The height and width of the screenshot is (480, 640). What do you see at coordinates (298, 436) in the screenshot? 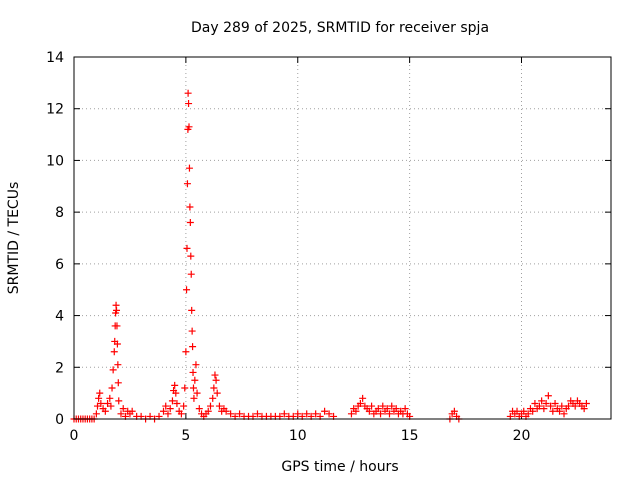
I see `x-tick-label: 10` at bounding box center [298, 436].